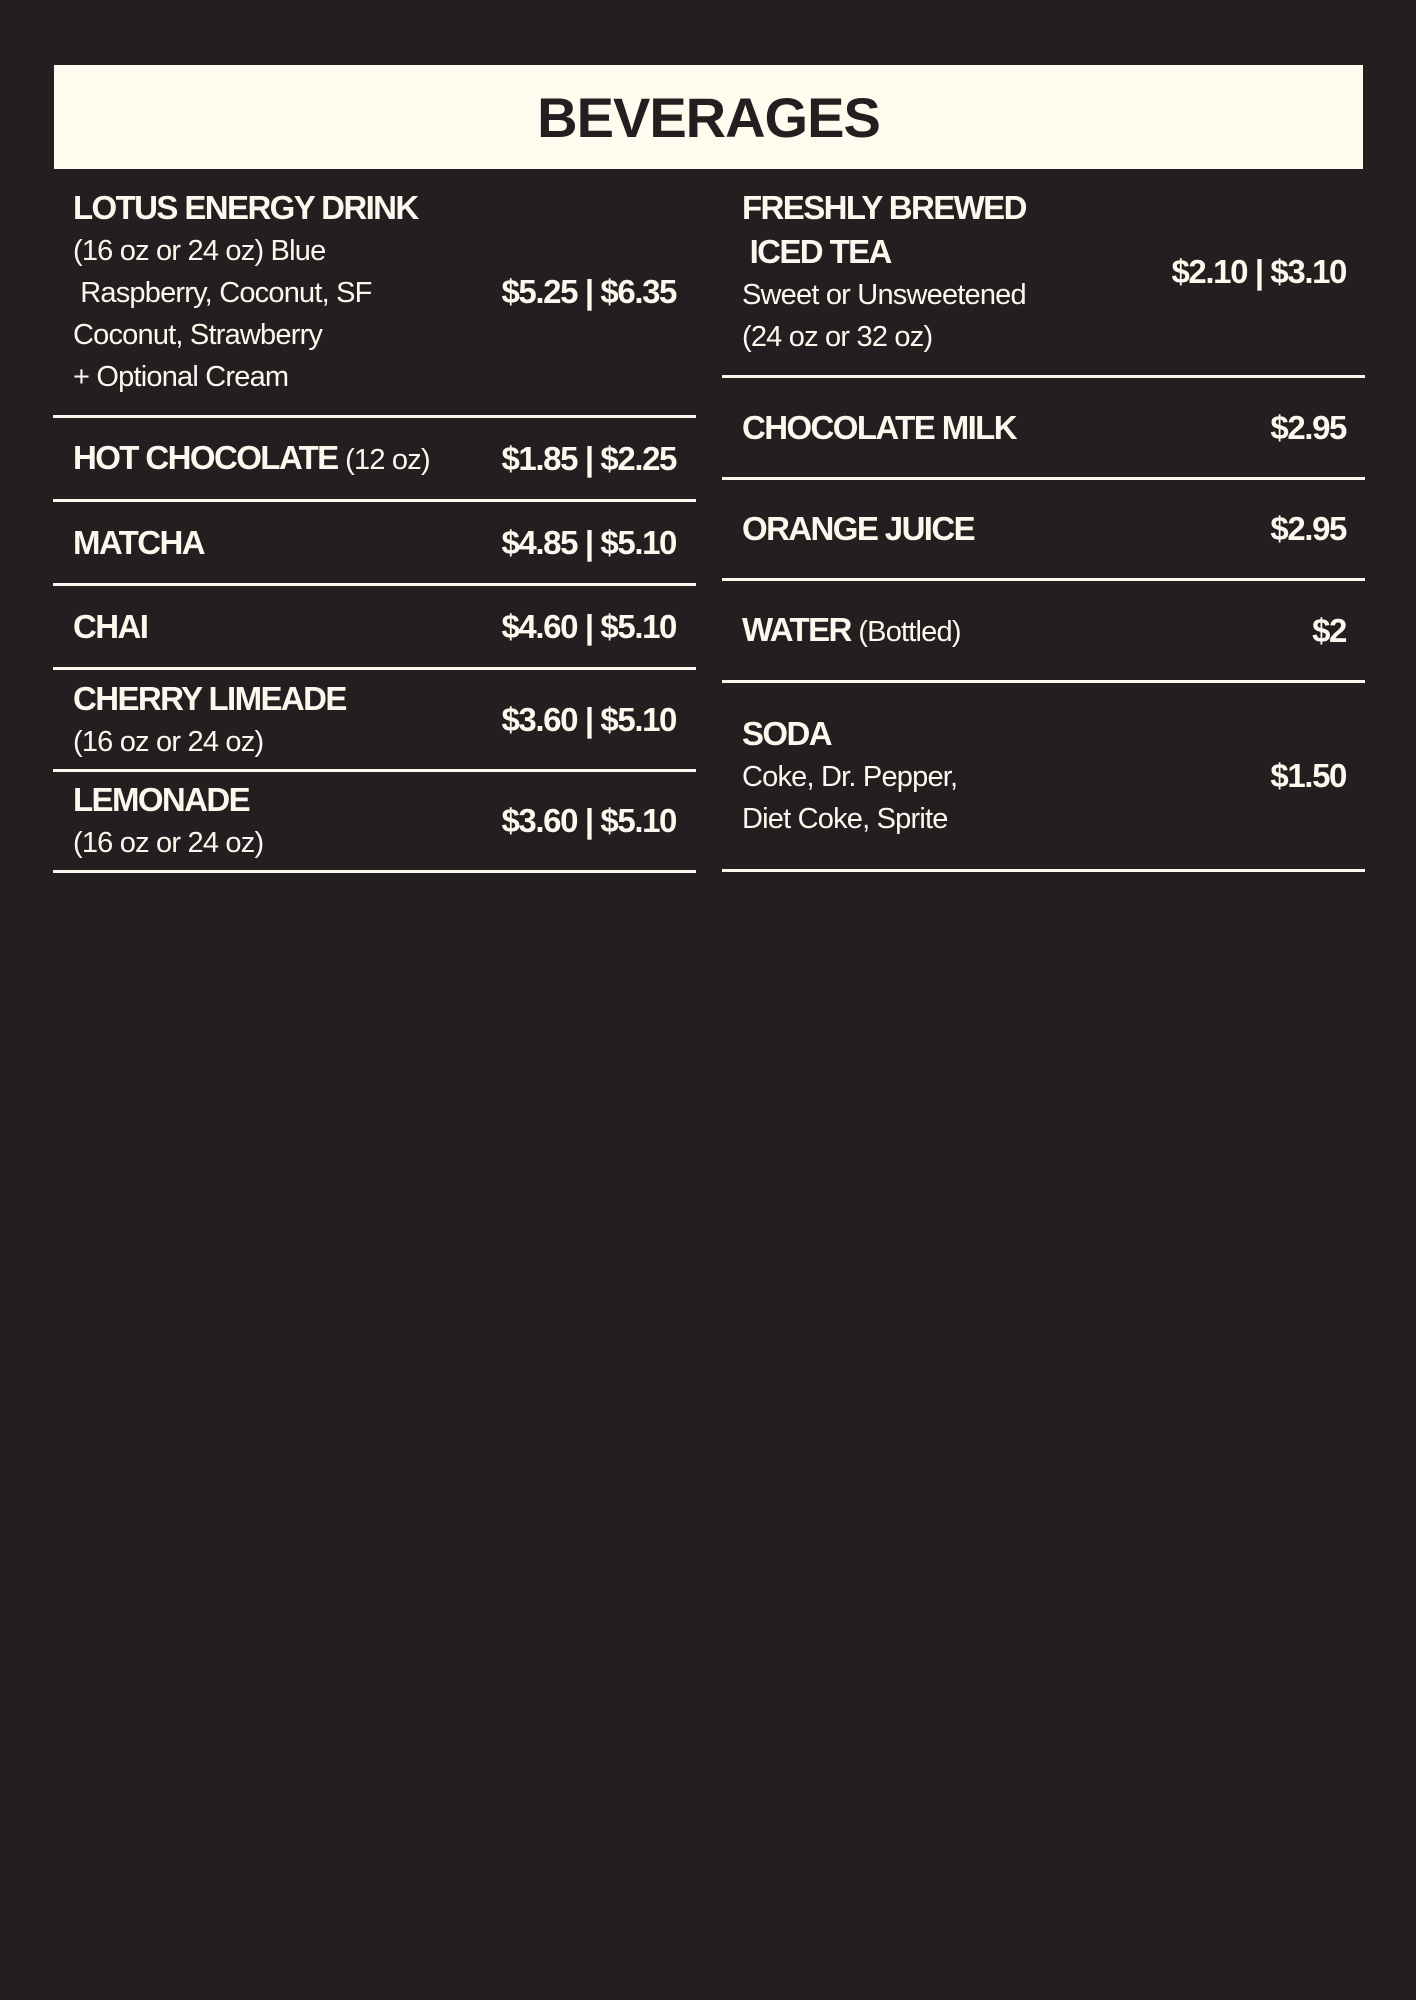 The height and width of the screenshot is (2000, 1416). I want to click on item-description: Diet Coke, Sprite, so click(845, 819).